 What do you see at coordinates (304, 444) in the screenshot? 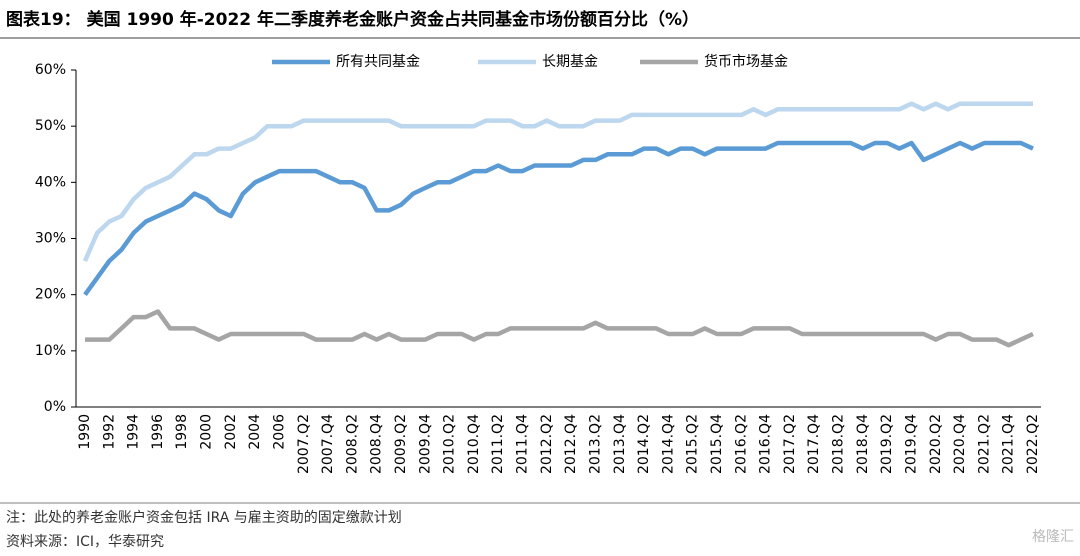
I see `x-tick-label: 2007.Q2` at bounding box center [304, 444].